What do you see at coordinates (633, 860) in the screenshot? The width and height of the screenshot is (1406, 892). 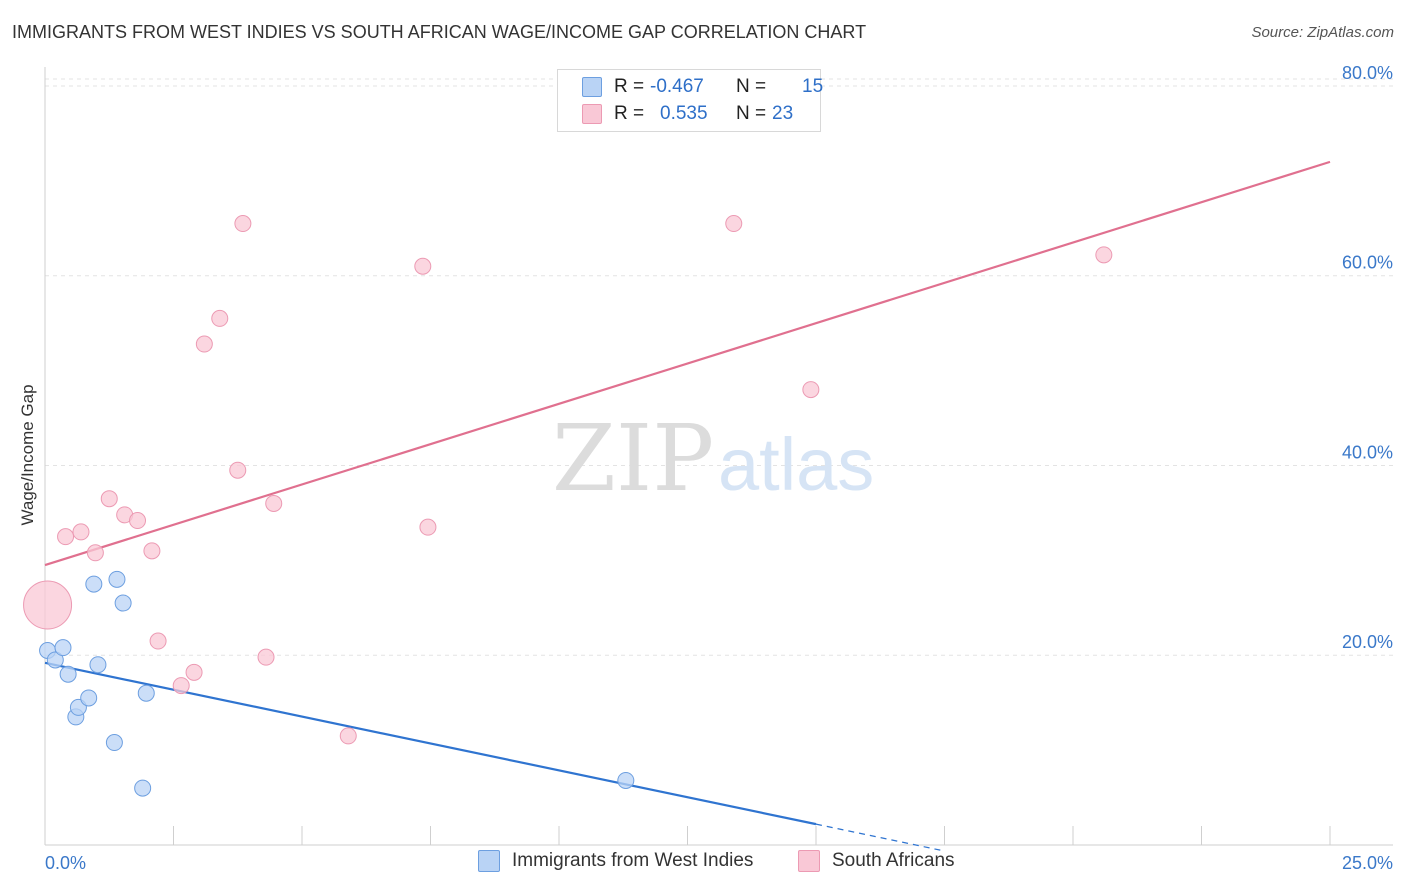 I see `legend-label: Immigrants from West Indies` at bounding box center [633, 860].